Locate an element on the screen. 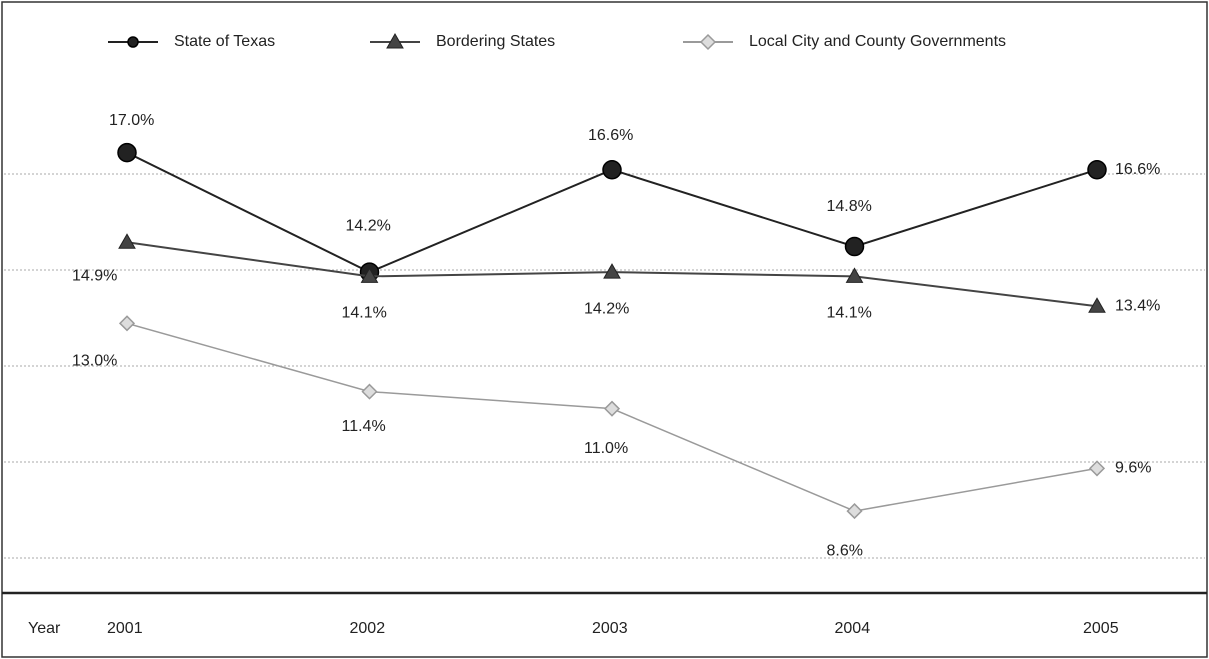 This screenshot has height=659, width=1209. x-tick-label: 2002 is located at coordinates (368, 628).